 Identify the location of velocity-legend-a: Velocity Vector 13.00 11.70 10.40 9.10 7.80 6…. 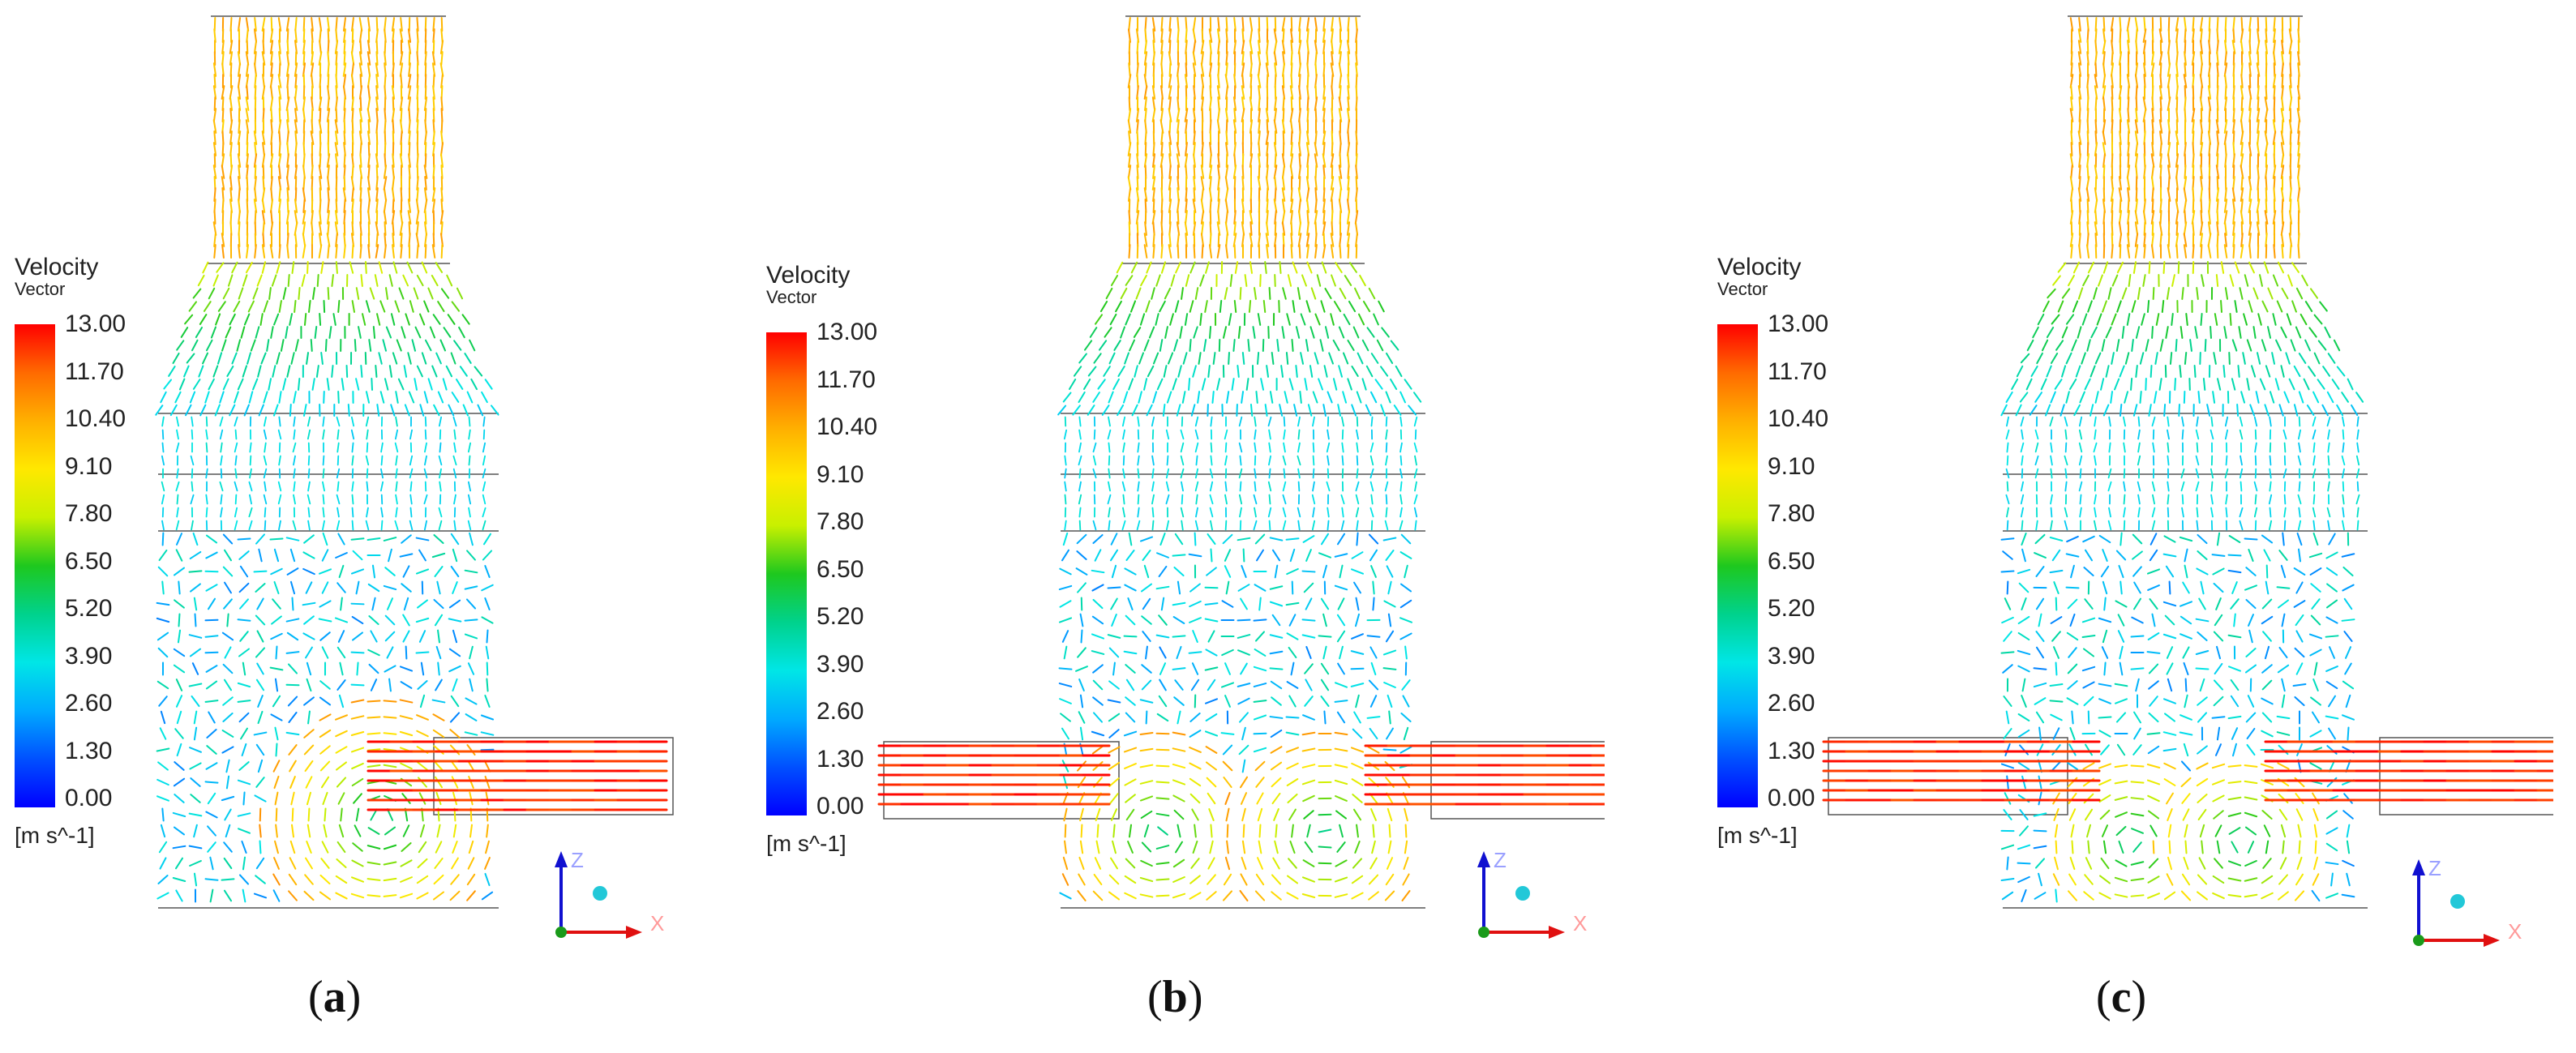
(70, 551).